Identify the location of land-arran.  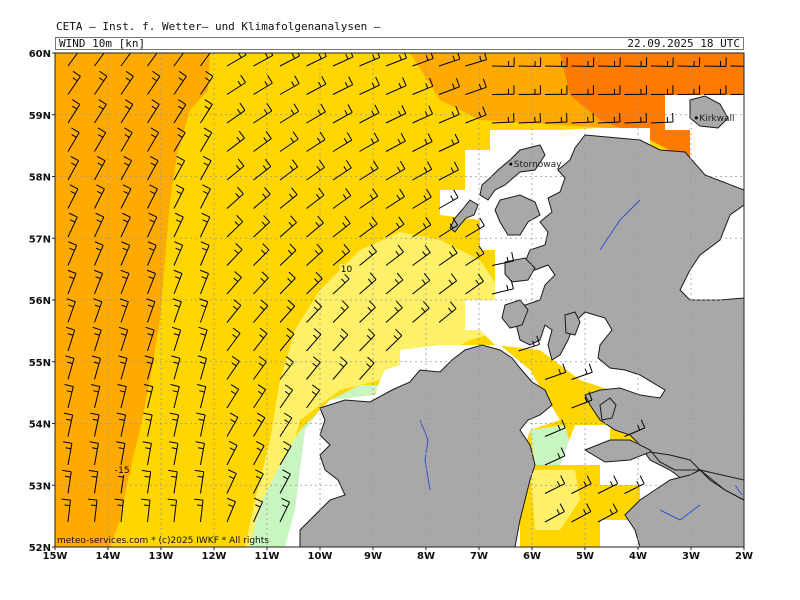
(572, 323).